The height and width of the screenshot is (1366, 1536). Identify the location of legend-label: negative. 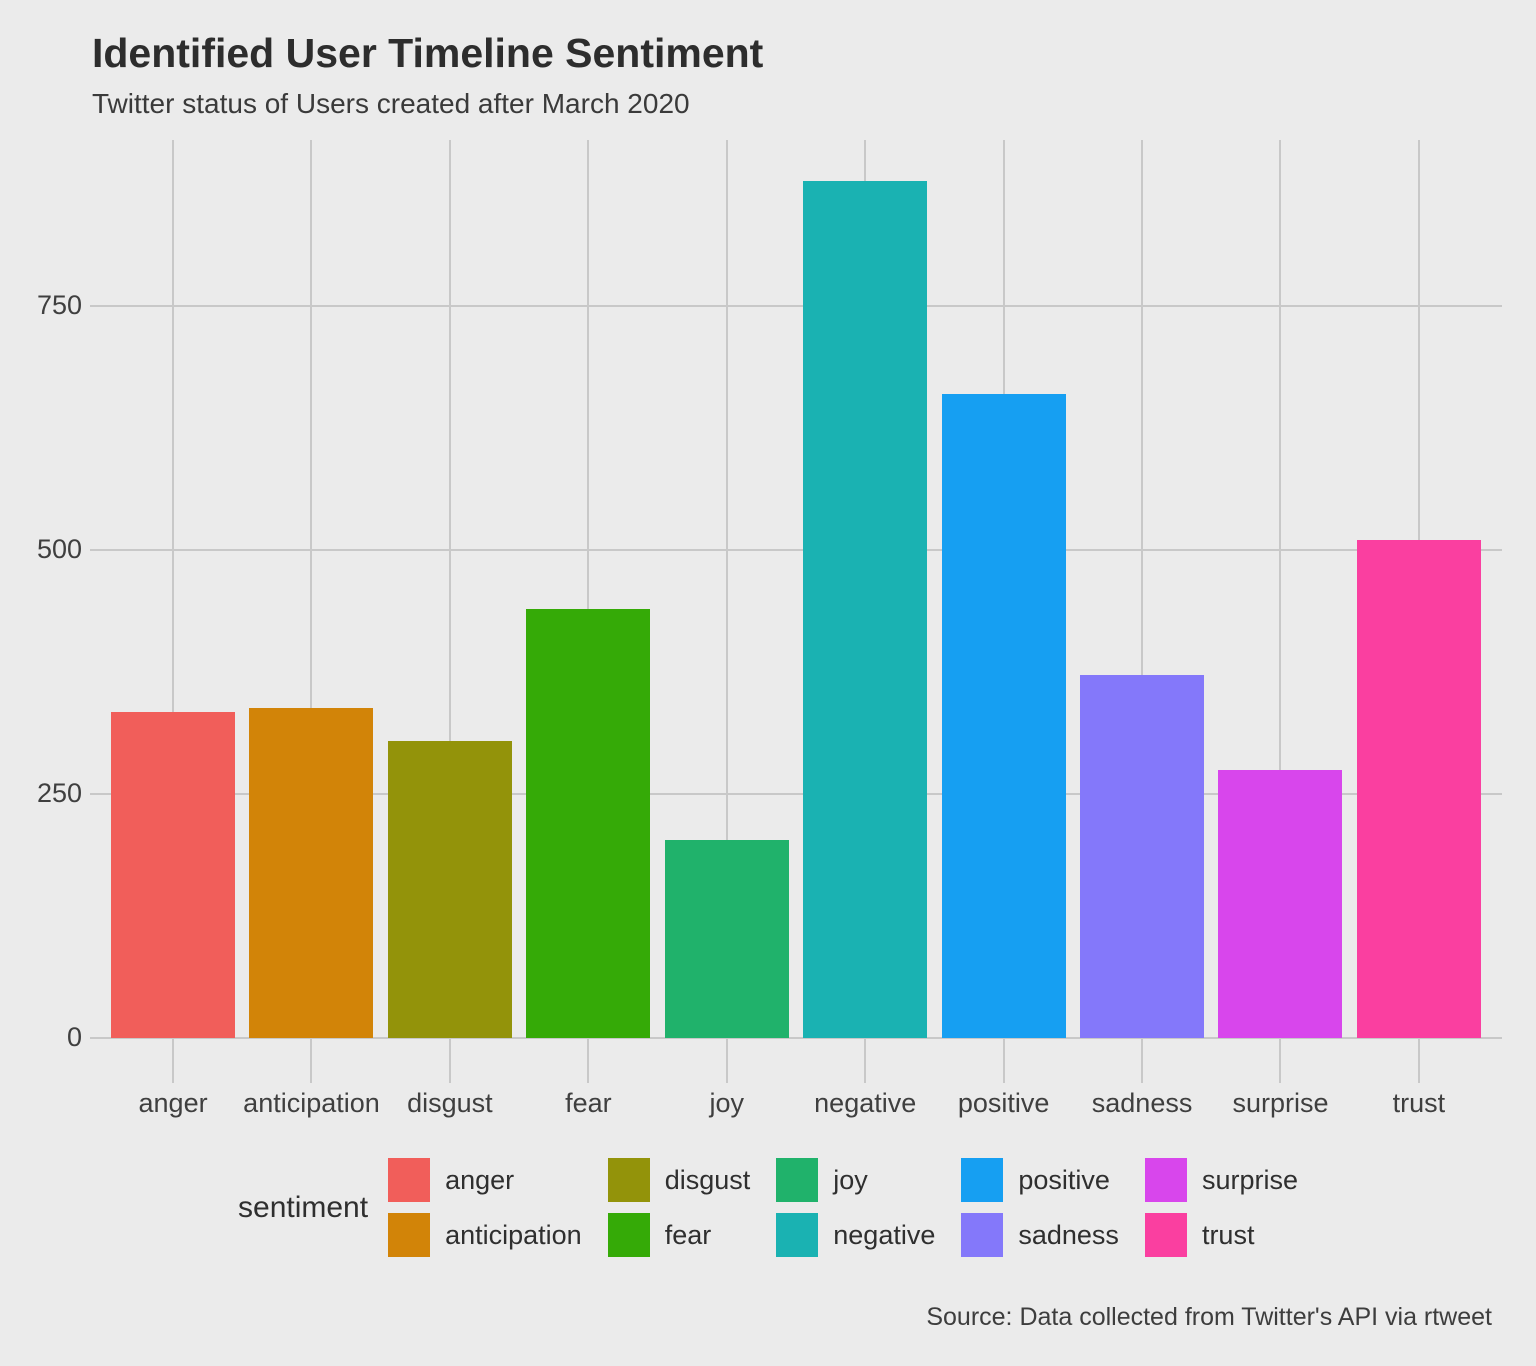
(884, 1234).